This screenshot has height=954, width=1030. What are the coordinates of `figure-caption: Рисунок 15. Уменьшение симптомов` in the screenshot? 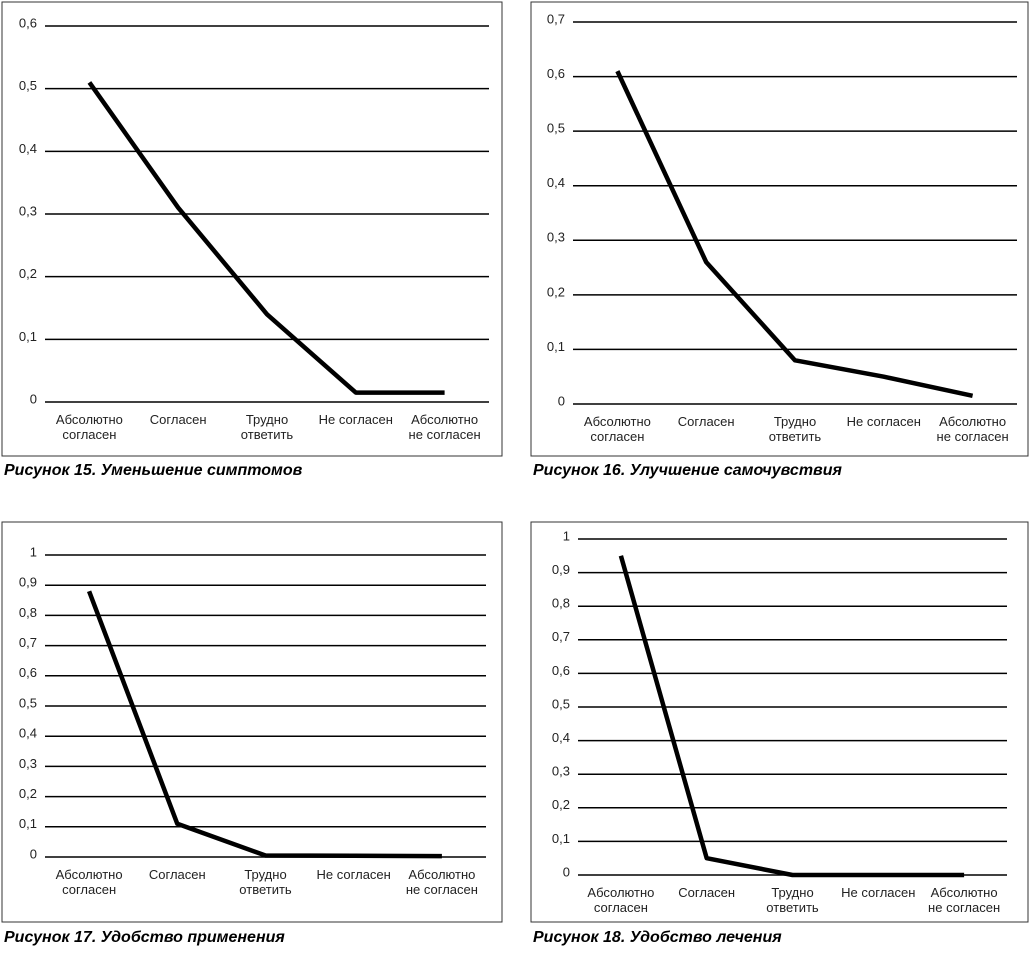 It's located at (153, 470).